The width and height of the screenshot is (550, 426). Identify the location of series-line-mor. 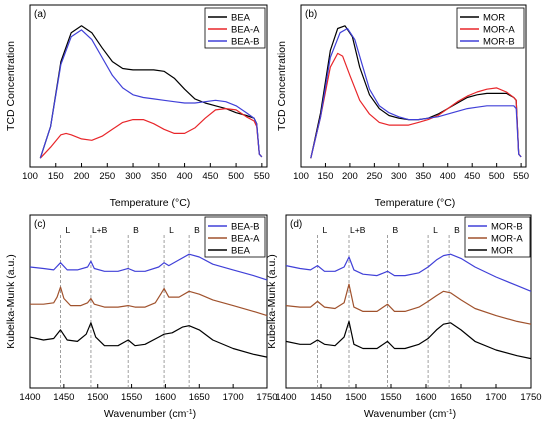
(408, 340).